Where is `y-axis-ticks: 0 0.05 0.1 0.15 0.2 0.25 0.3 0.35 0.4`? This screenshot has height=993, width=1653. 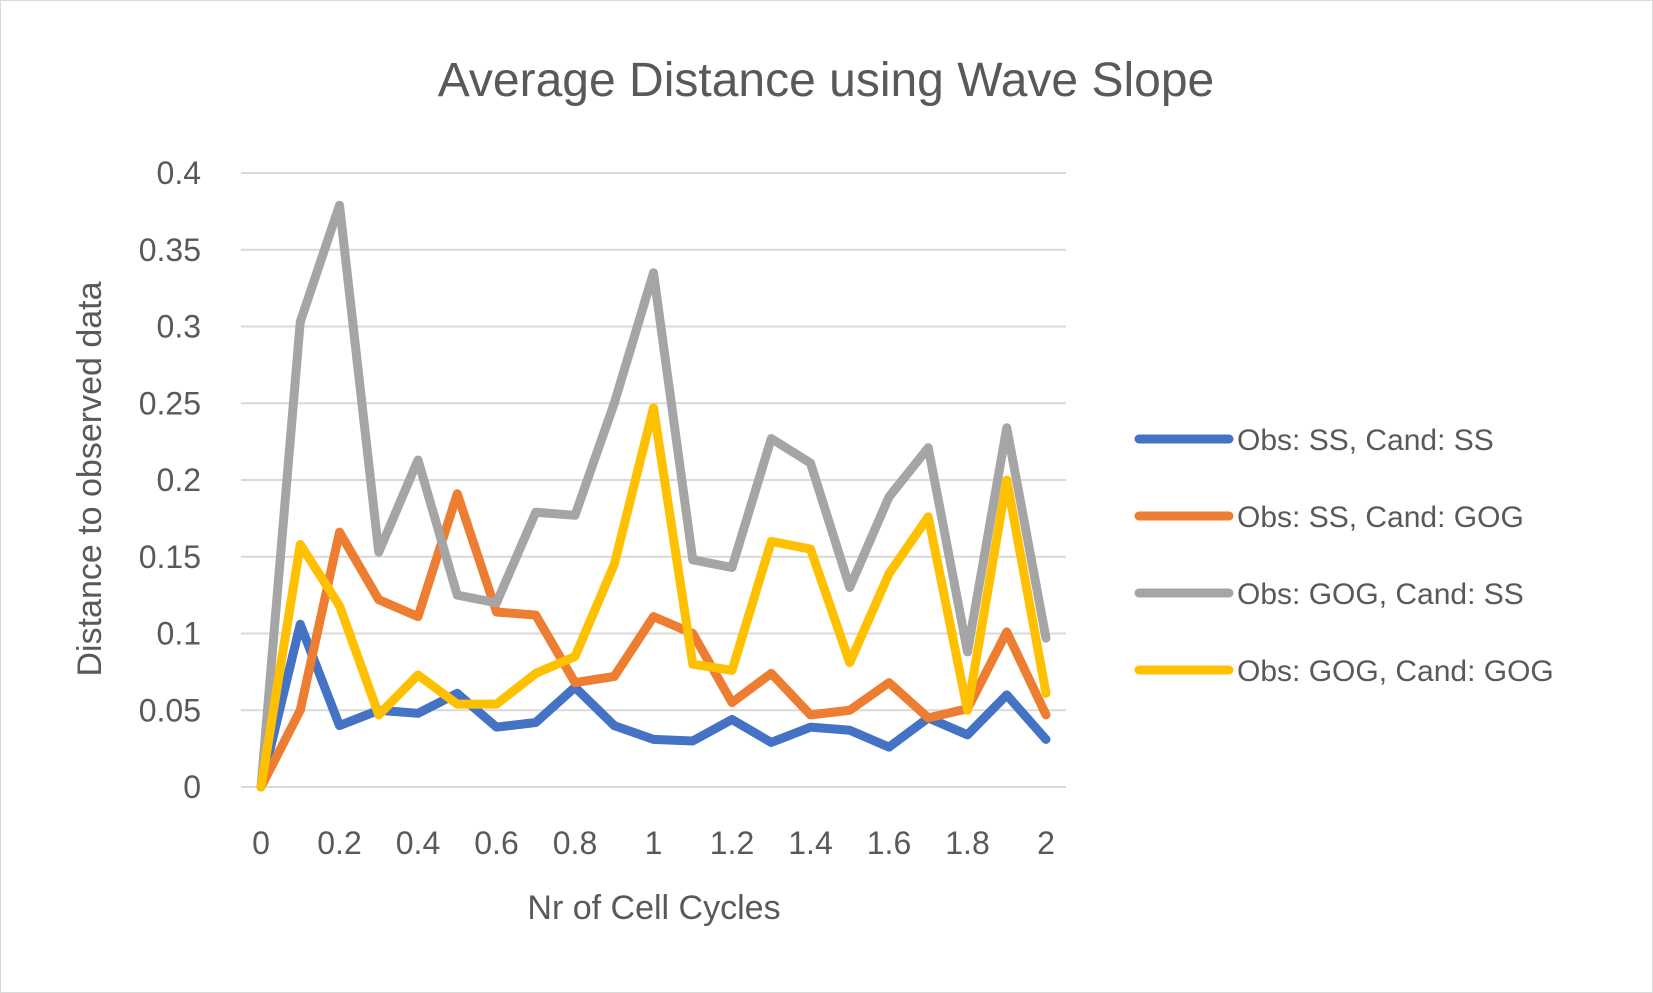
y-axis-ticks: 0 0.05 0.1 0.15 0.2 0.25 0.3 0.35 0.4 is located at coordinates (170, 480).